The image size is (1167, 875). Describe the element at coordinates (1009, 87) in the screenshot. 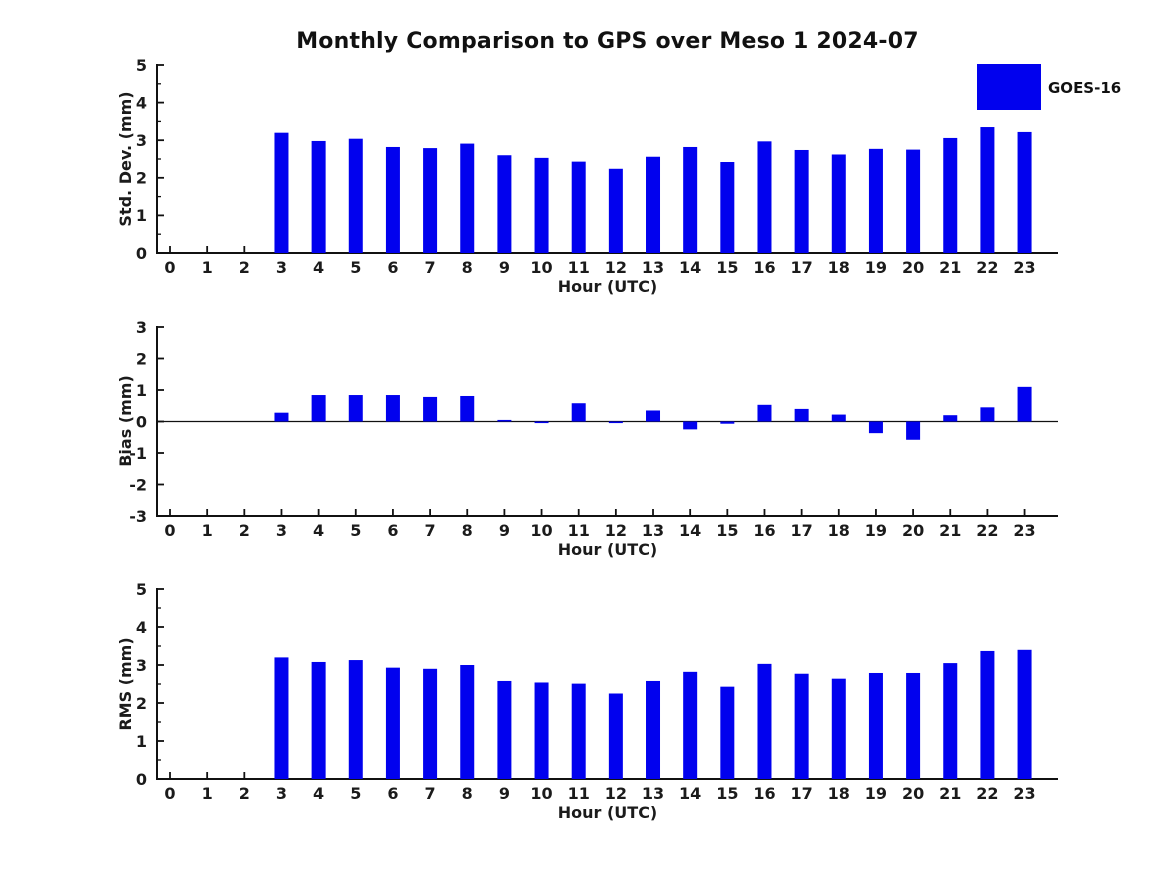

I see `legend-swatch` at that location.